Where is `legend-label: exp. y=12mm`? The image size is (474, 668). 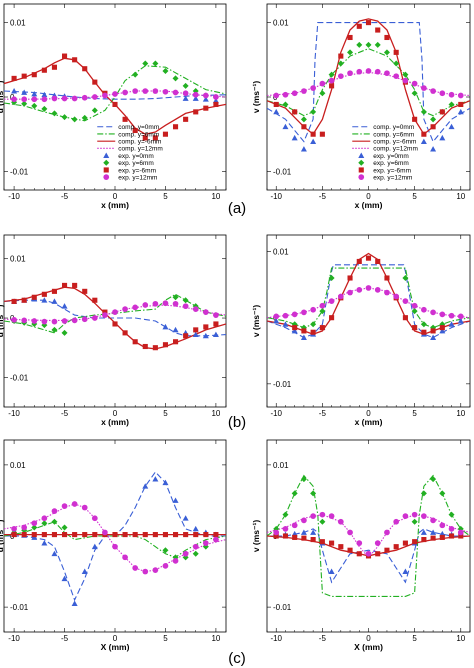
legend-label: exp. y=12mm is located at coordinates (137, 177).